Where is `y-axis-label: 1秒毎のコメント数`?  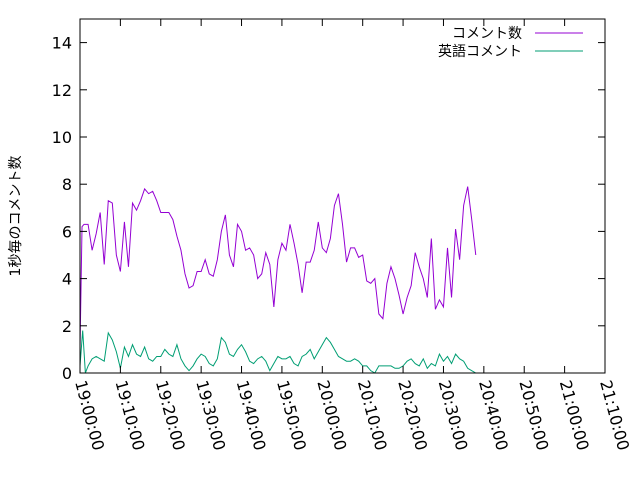
y-axis-label: 1秒毎のコメント数 is located at coordinates (16, 216).